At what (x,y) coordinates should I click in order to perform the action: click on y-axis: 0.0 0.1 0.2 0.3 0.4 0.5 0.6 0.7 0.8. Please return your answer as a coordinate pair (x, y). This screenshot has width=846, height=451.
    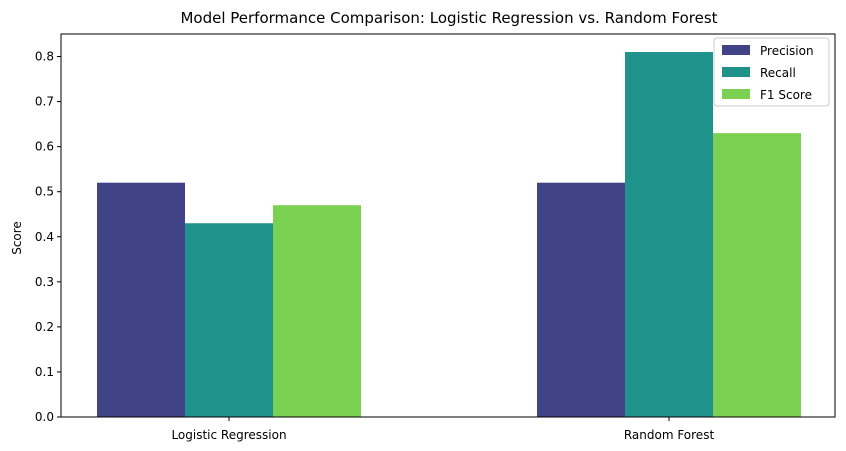
    Looking at the image, I should click on (48, 237).